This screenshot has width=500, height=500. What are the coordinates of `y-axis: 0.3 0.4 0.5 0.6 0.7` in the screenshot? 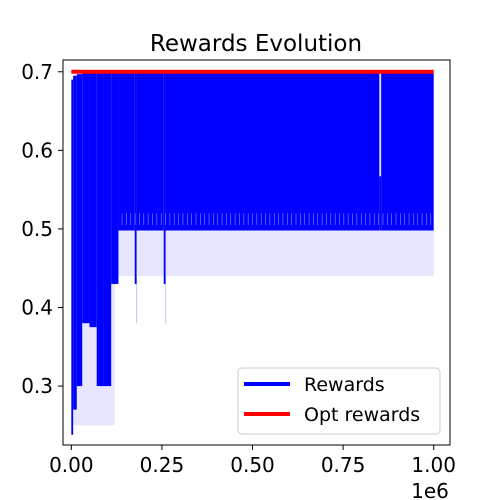 It's located at (42, 229).